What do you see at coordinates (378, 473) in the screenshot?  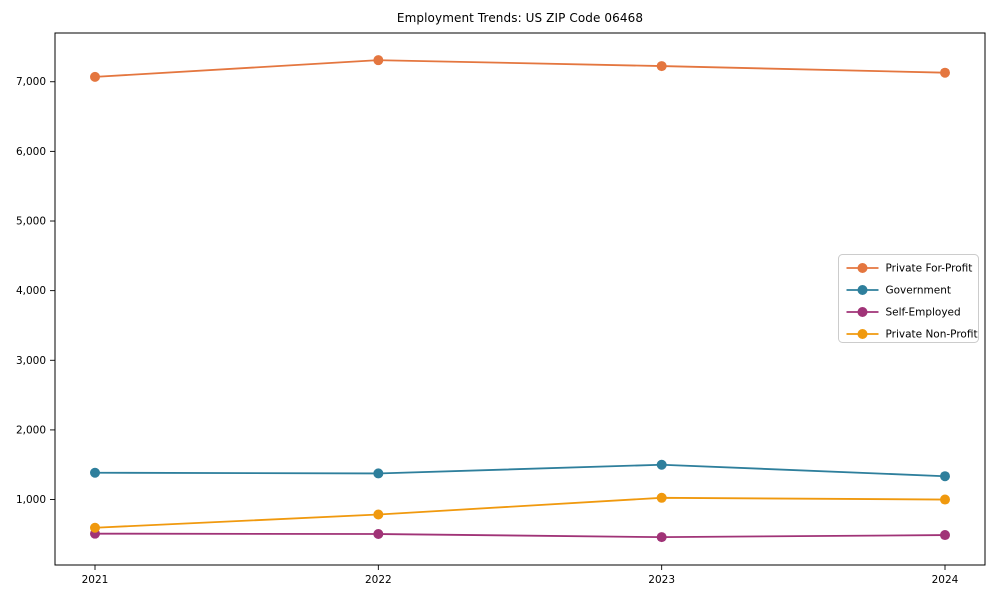 I see `data-point-government-2022` at bounding box center [378, 473].